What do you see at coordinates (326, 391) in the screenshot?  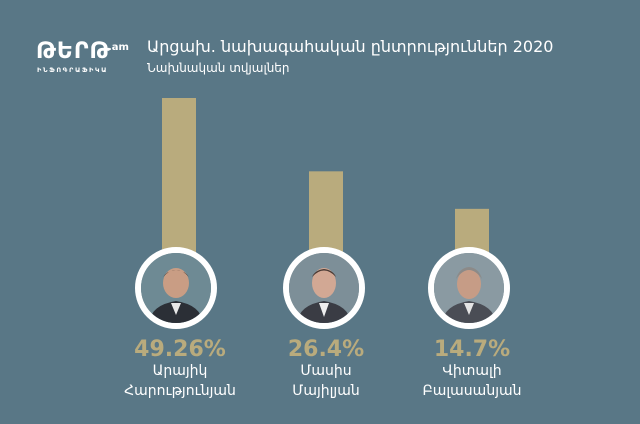 I see `candidate-last-name-2: Մայիլյան` at bounding box center [326, 391].